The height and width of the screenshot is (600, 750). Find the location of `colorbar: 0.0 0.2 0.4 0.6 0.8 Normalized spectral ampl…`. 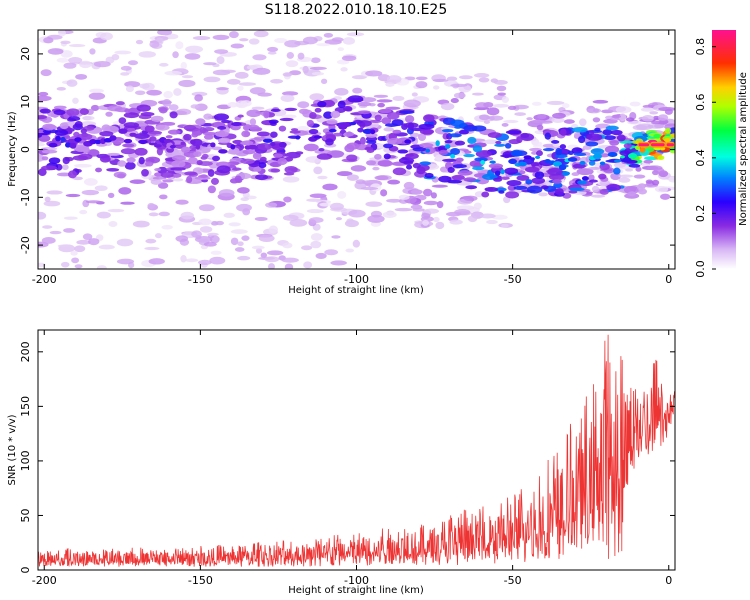

colorbar: 0.0 0.2 0.4 0.6 0.8 Normalized spectral ampl… is located at coordinates (721, 154).